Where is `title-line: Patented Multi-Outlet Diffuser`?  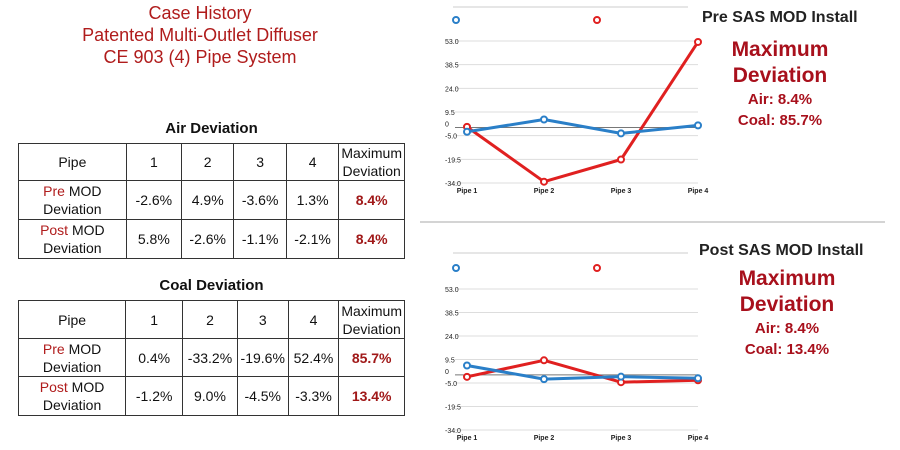 title-line: Patented Multi-Outlet Diffuser is located at coordinates (200, 35).